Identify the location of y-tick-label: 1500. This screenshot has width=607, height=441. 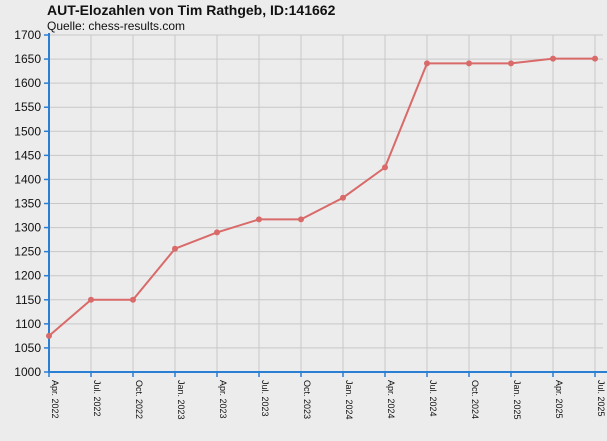
(27, 131).